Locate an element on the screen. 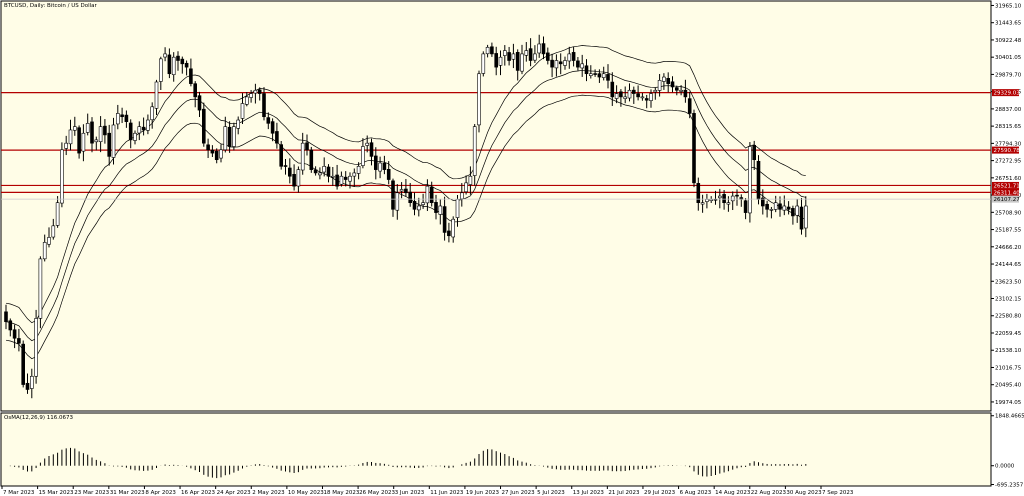 The height and width of the screenshot is (496, 1024). current-price-badge is located at coordinates (1005, 199).